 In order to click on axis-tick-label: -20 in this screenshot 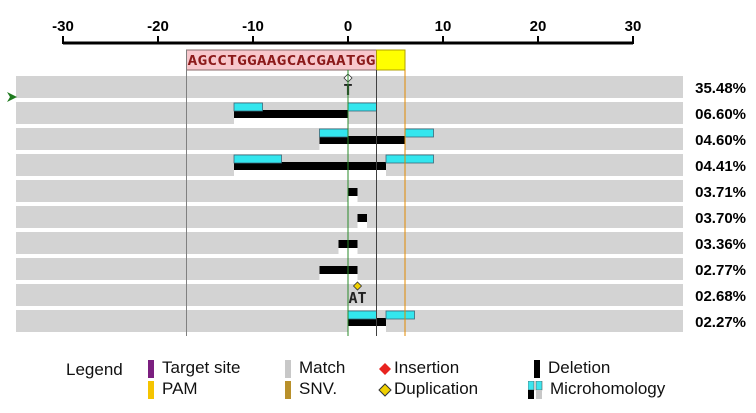, I will do `click(158, 26)`.